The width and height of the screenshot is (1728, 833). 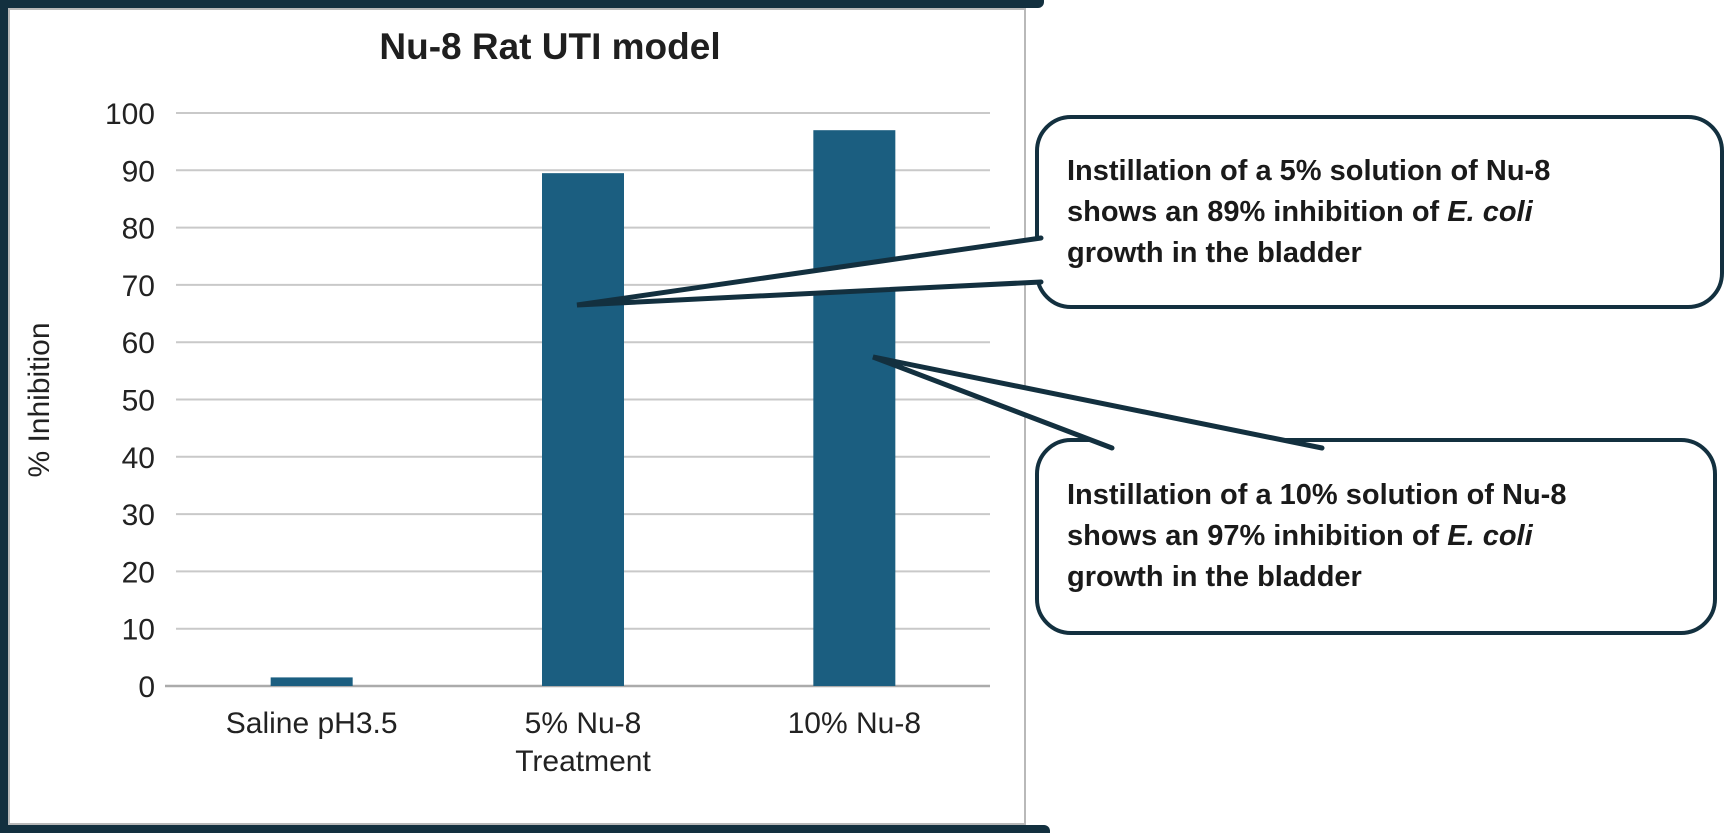 I want to click on callout-10pct-line3: growth in the bladder, so click(x=1214, y=577).